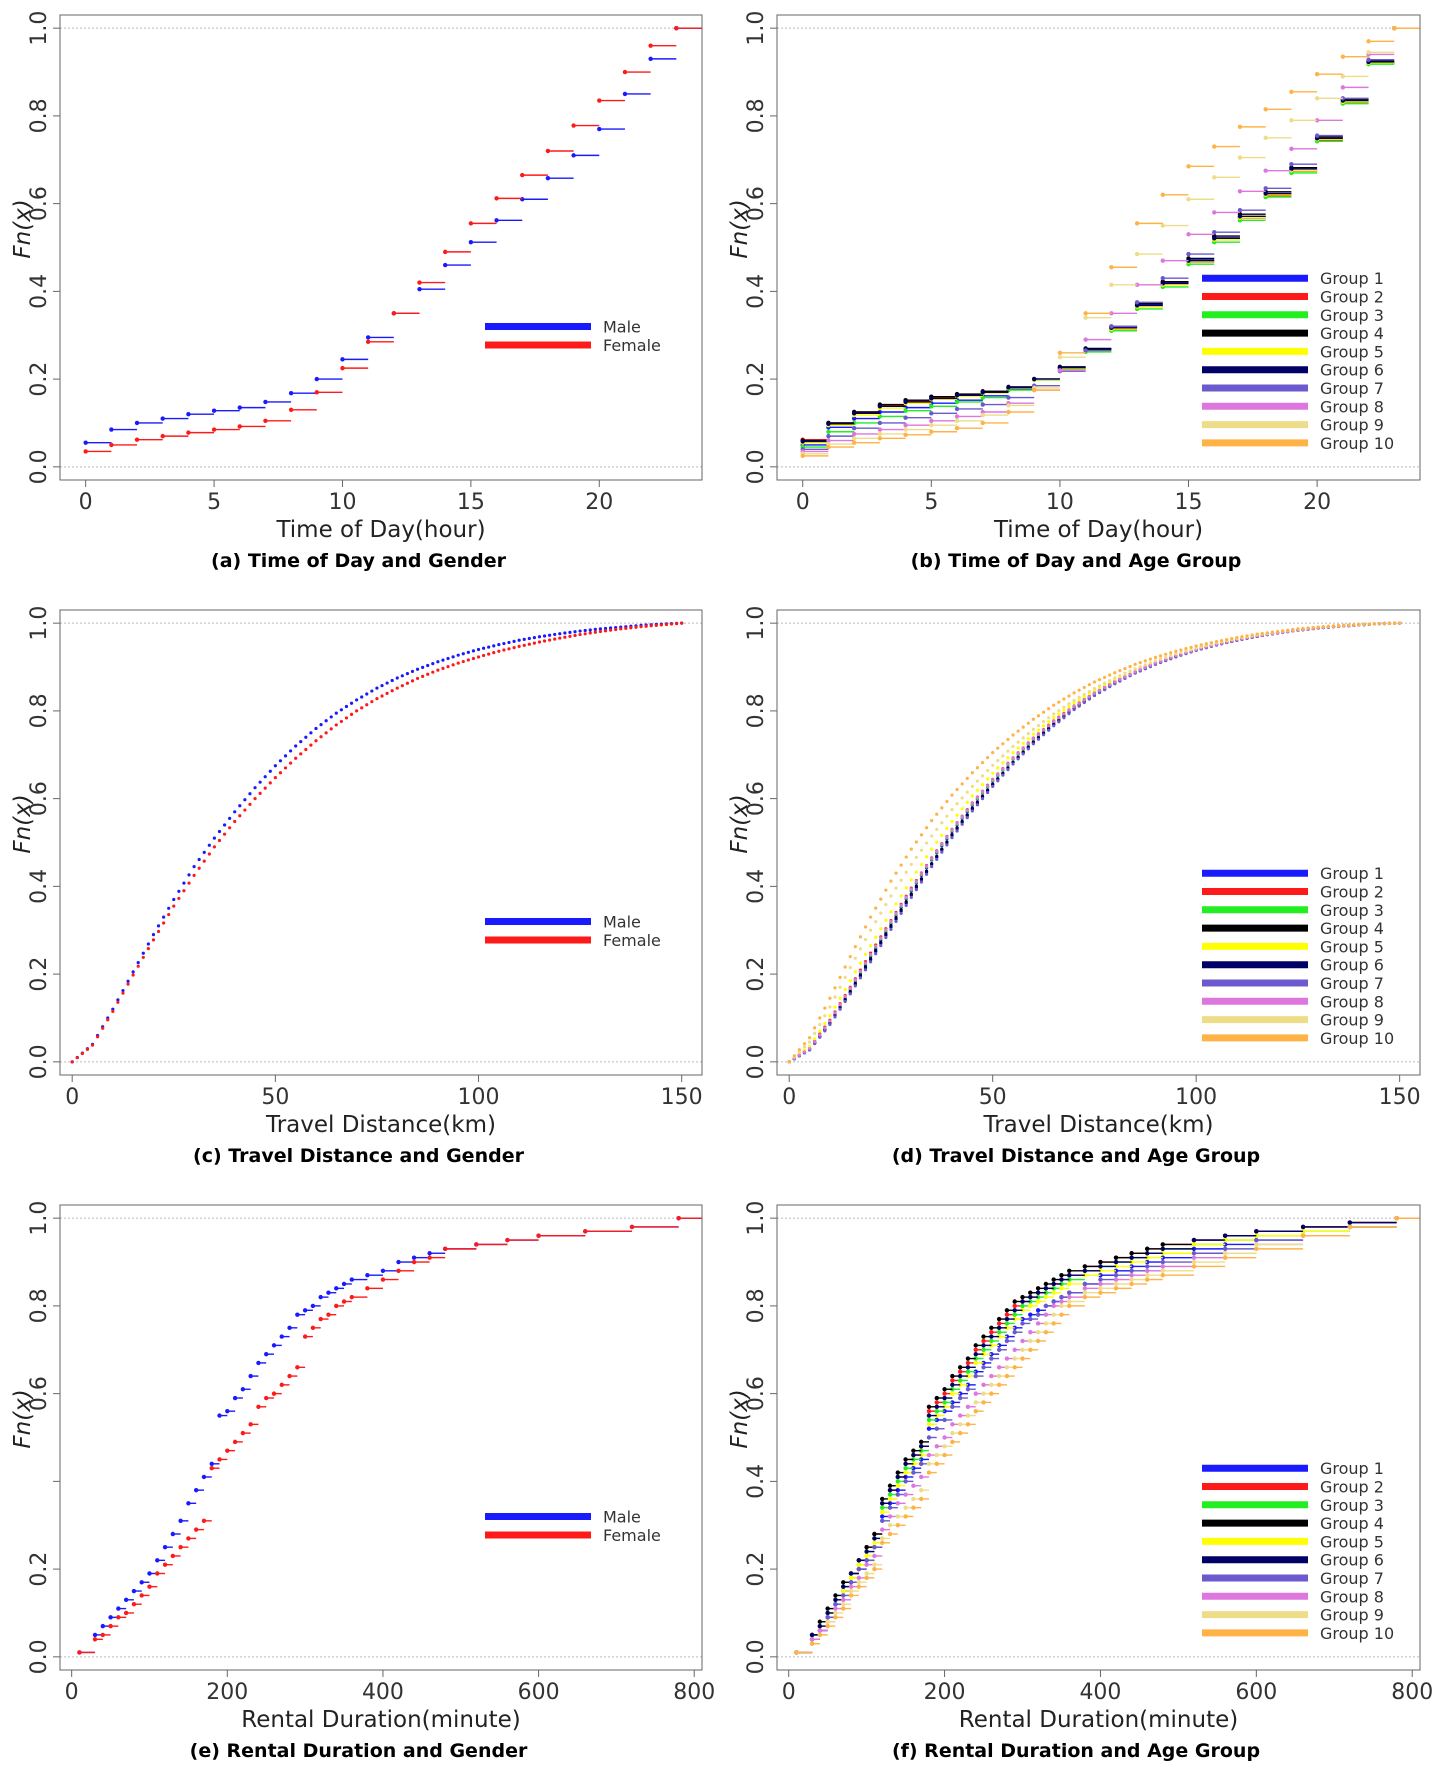 This screenshot has height=1771, width=1435. What do you see at coordinates (1352, 965) in the screenshot?
I see `legend-label: Group 6` at bounding box center [1352, 965].